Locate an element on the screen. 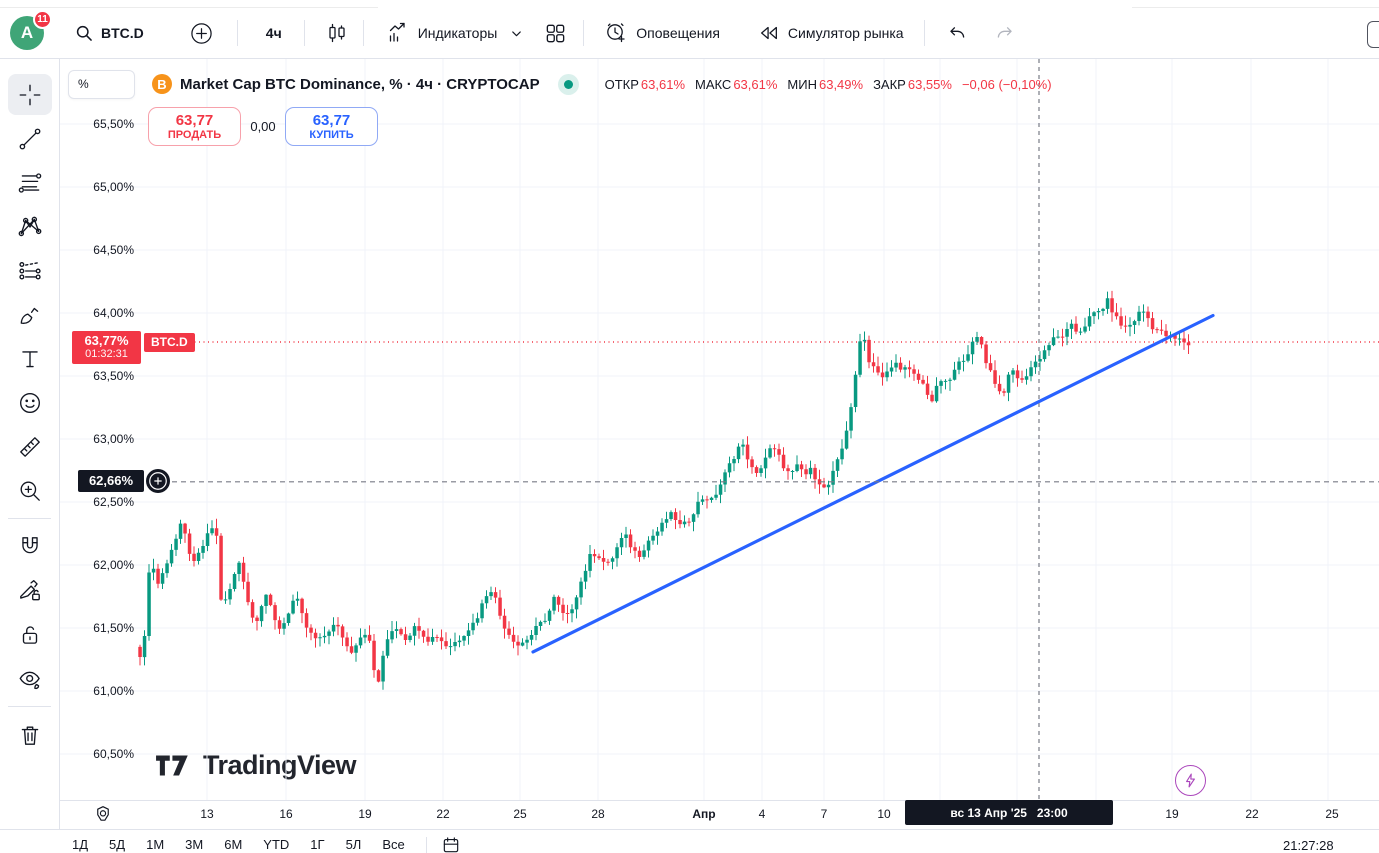 Image resolution: width=1379 pixels, height=853 pixels. candle-countdown: 01:32:31 is located at coordinates (106, 354).